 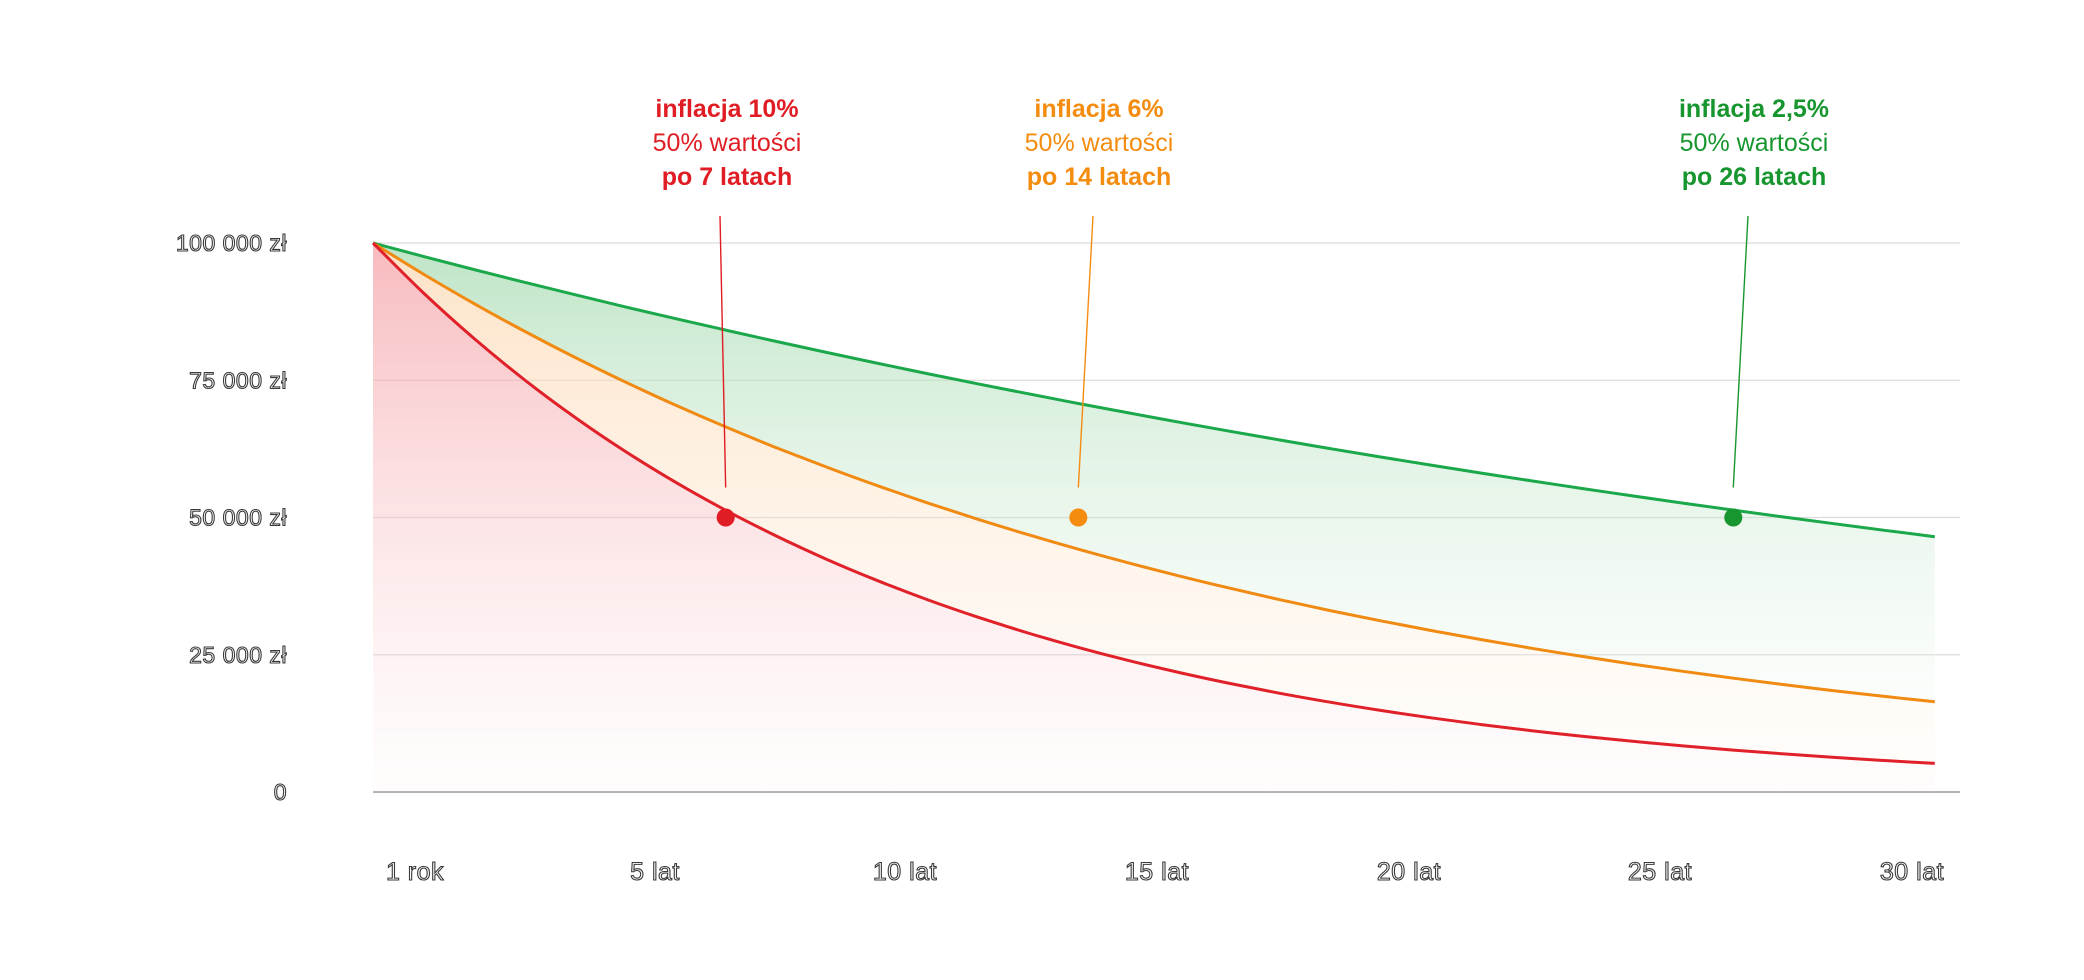 What do you see at coordinates (1229, 517) in the screenshot?
I see `annotation-points` at bounding box center [1229, 517].